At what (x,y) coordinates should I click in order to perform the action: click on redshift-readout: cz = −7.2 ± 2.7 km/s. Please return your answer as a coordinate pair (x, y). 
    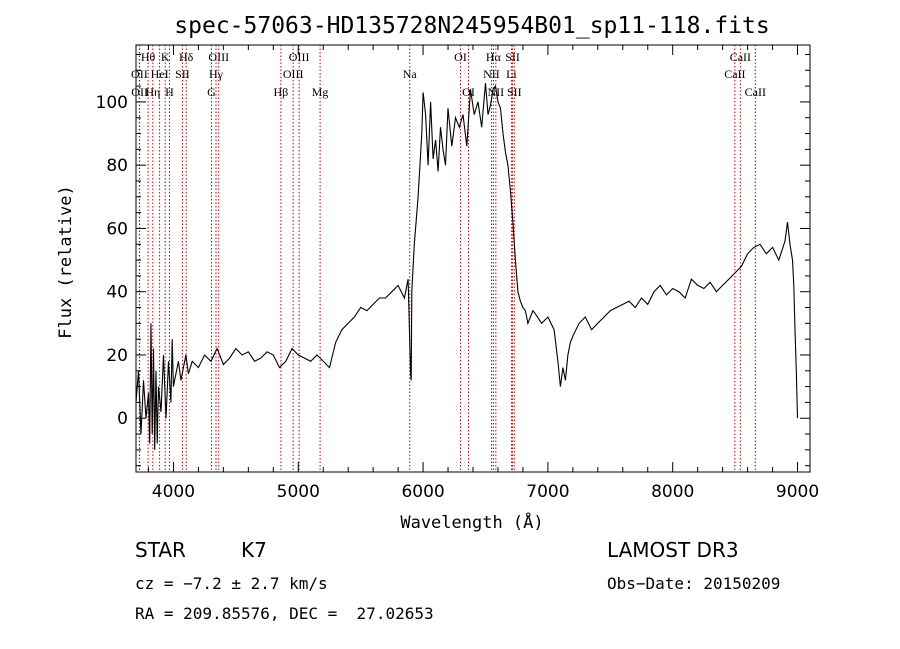
    Looking at the image, I should click on (231, 583).